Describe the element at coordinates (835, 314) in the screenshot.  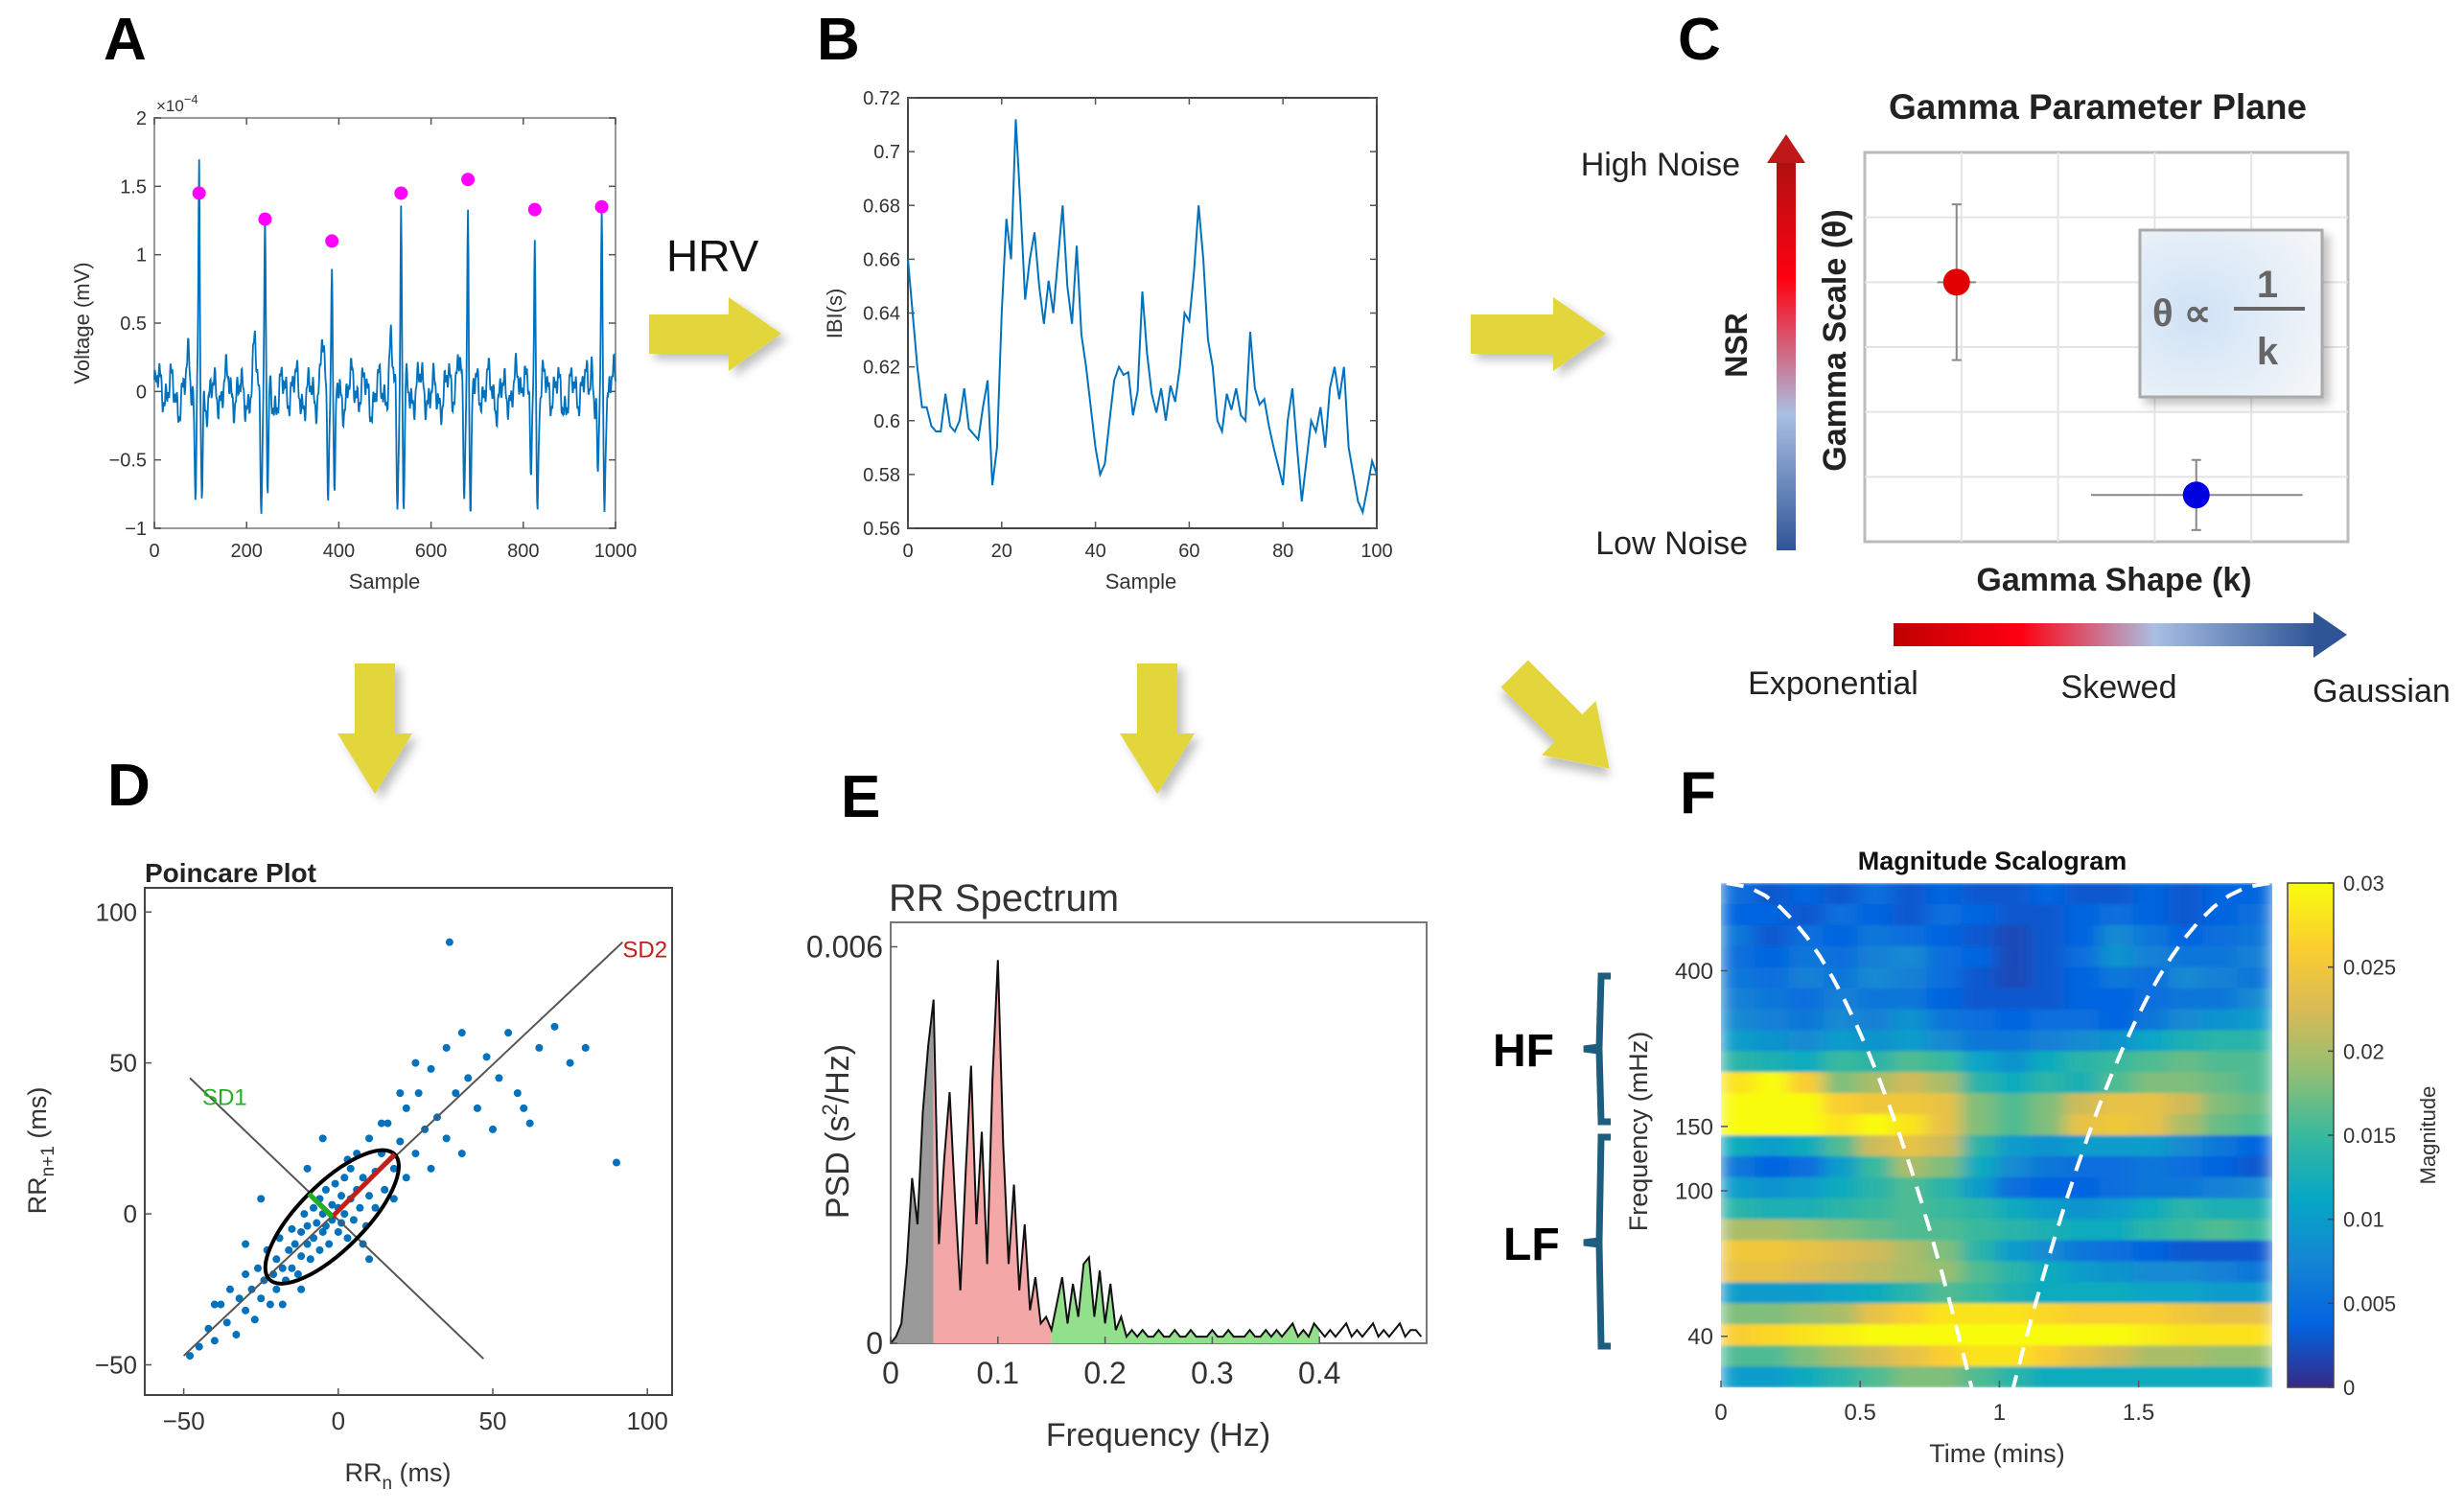
I see `y-axis-label: IBI(s)` at that location.